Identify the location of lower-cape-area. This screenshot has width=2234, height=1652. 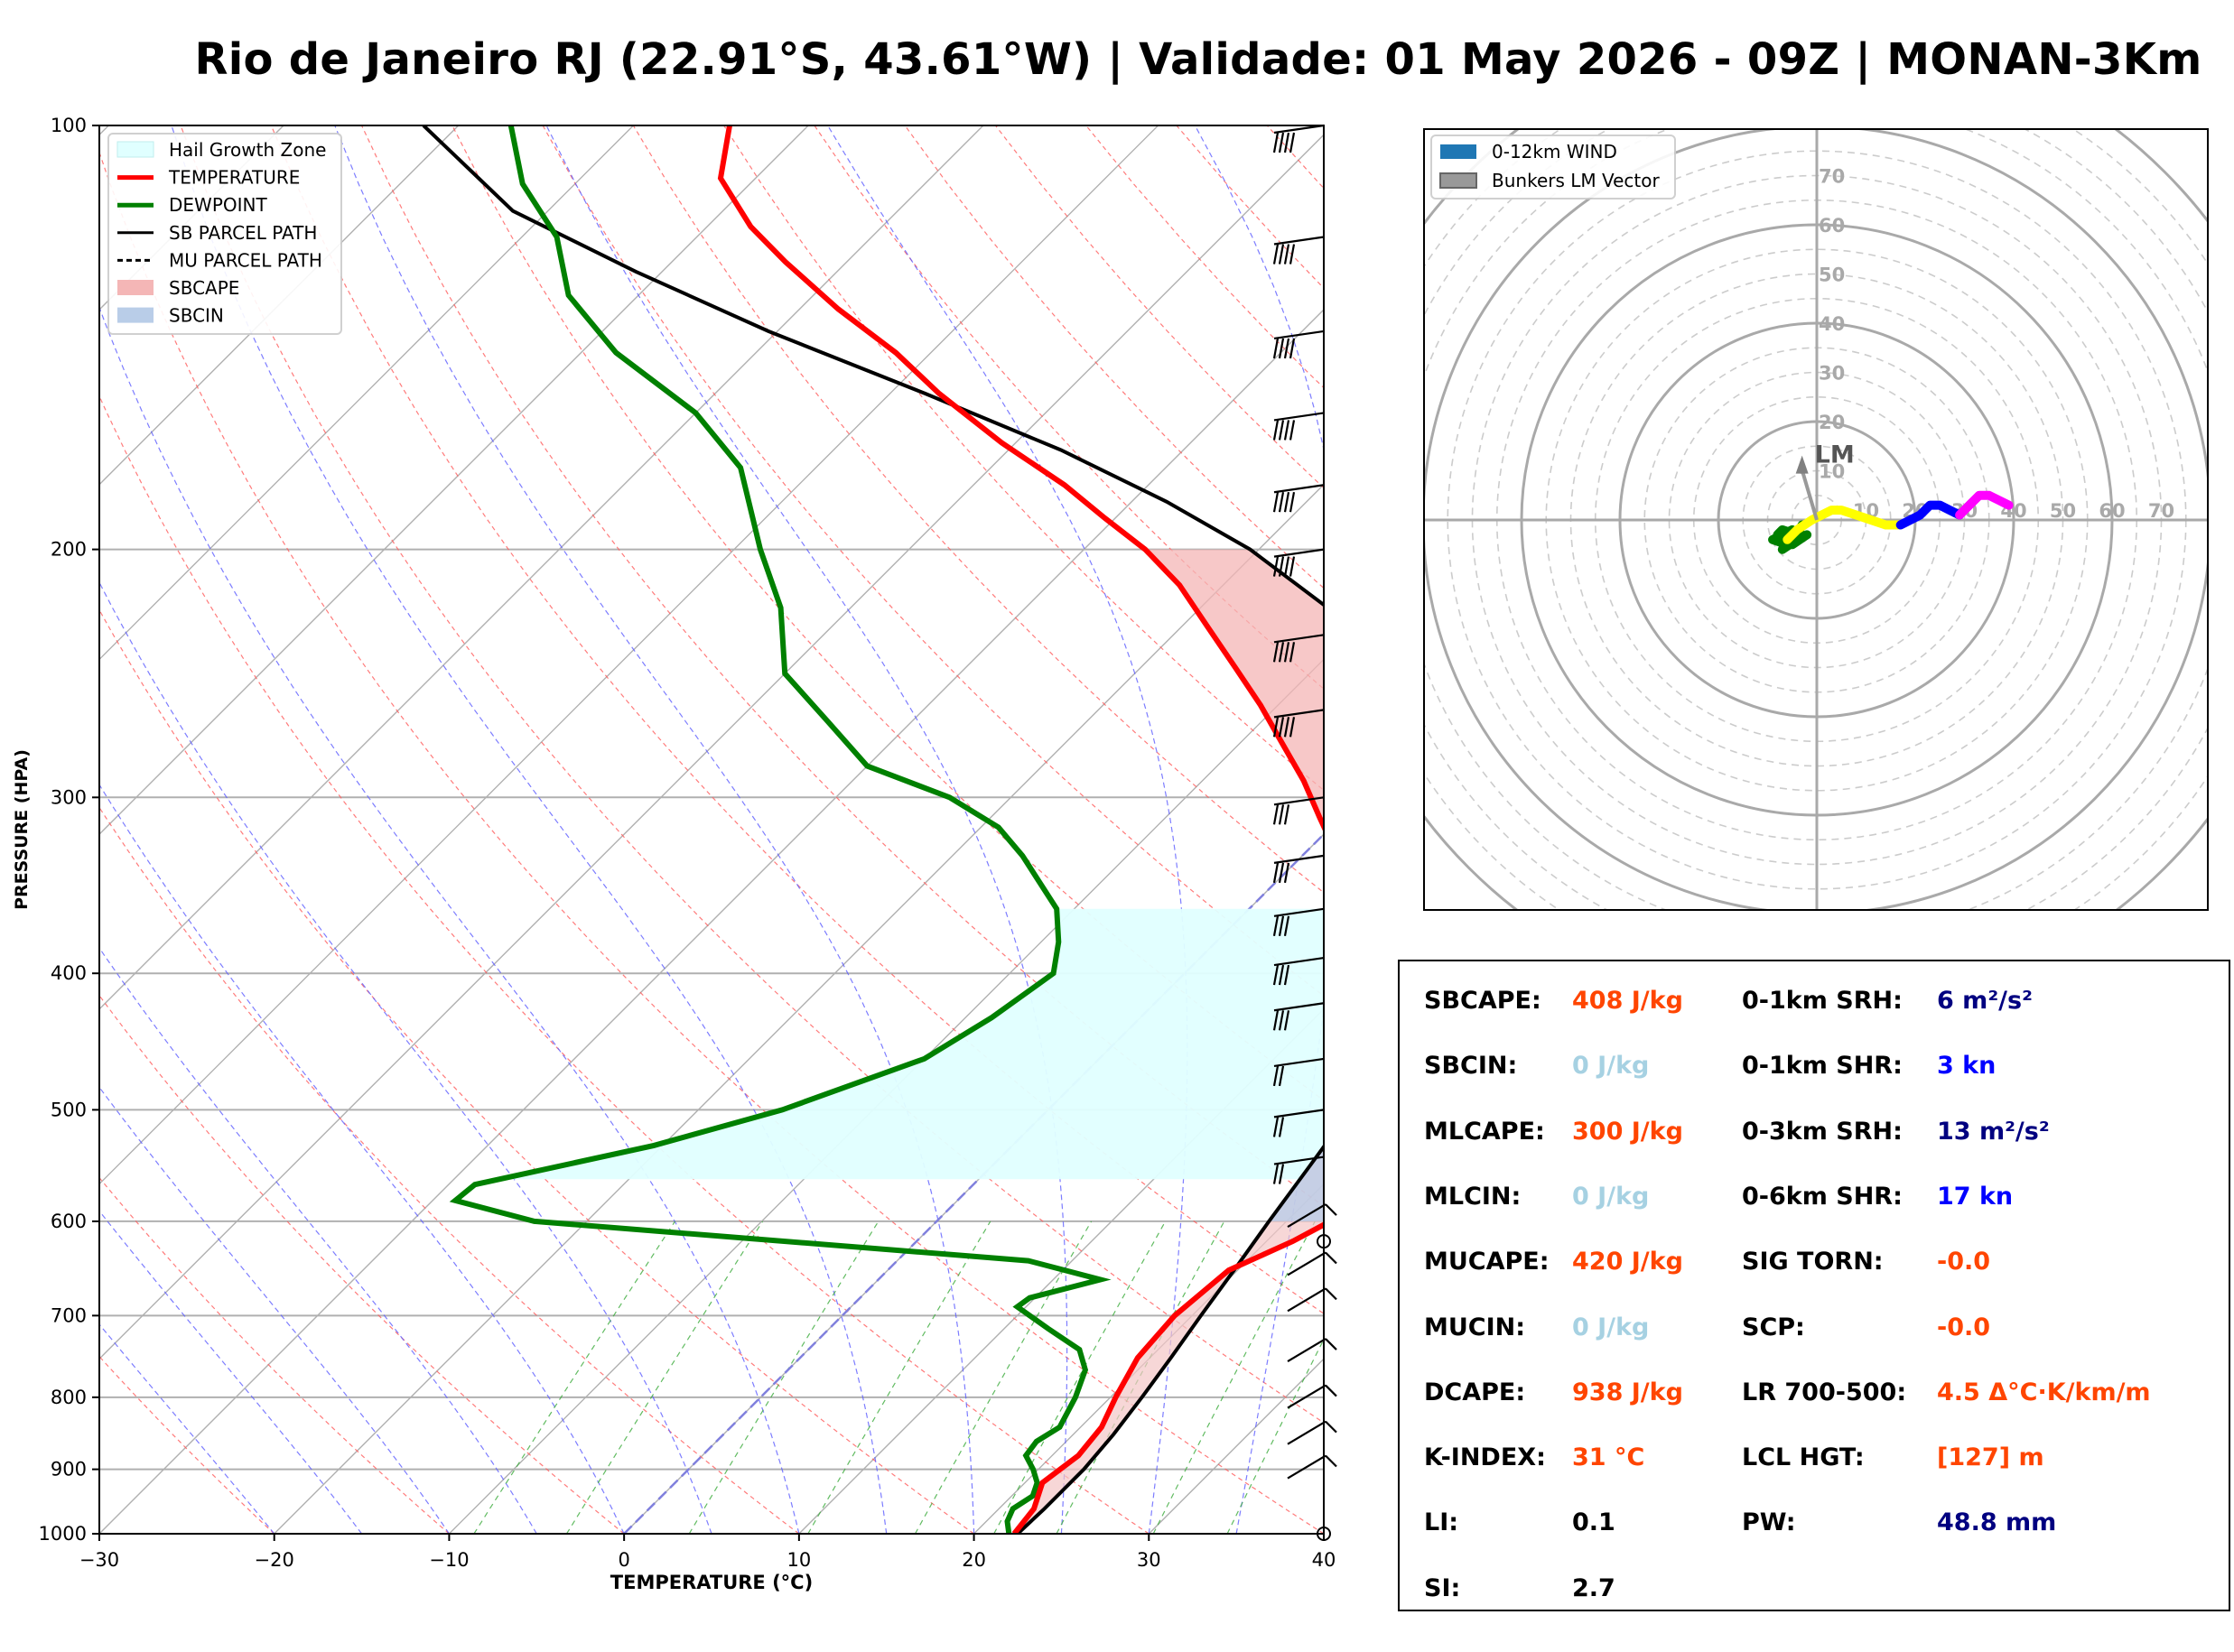
(1169, 1340).